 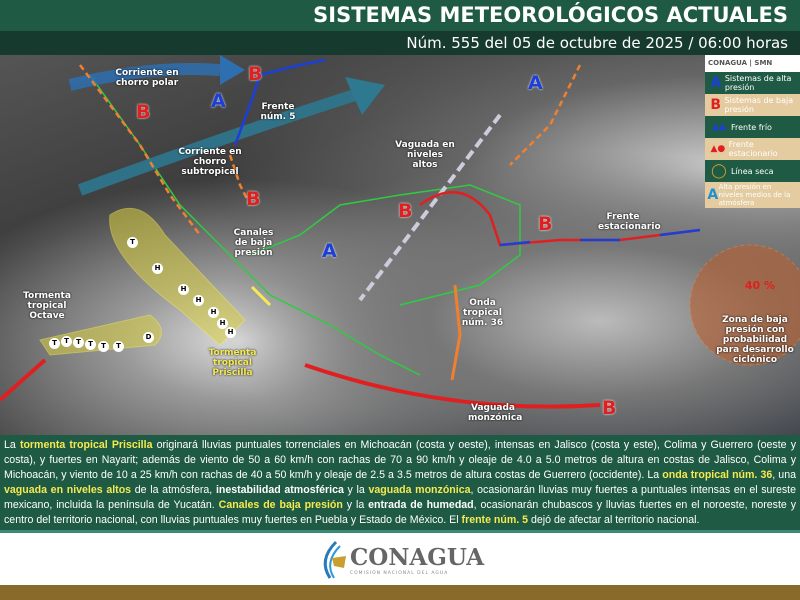 What do you see at coordinates (719, 126) in the screenshot?
I see `cold-front-icon: ▲▲` at bounding box center [719, 126].